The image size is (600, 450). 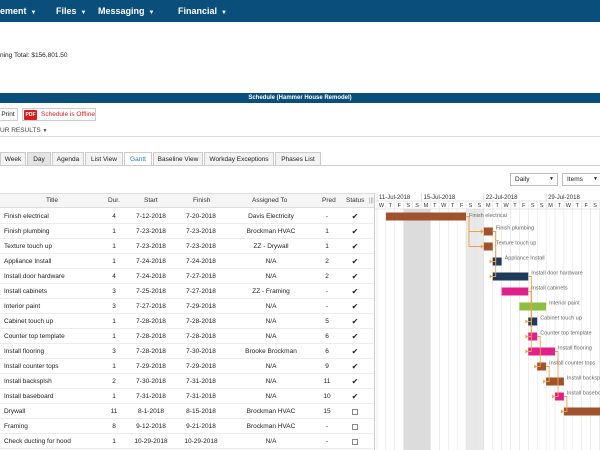 What do you see at coordinates (13, 159) in the screenshot?
I see `tab-week: Week` at bounding box center [13, 159].